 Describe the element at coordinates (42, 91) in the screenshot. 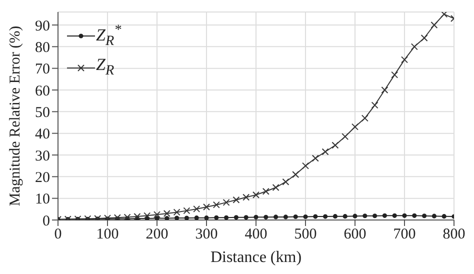

I see `y-tick-label: 60` at that location.